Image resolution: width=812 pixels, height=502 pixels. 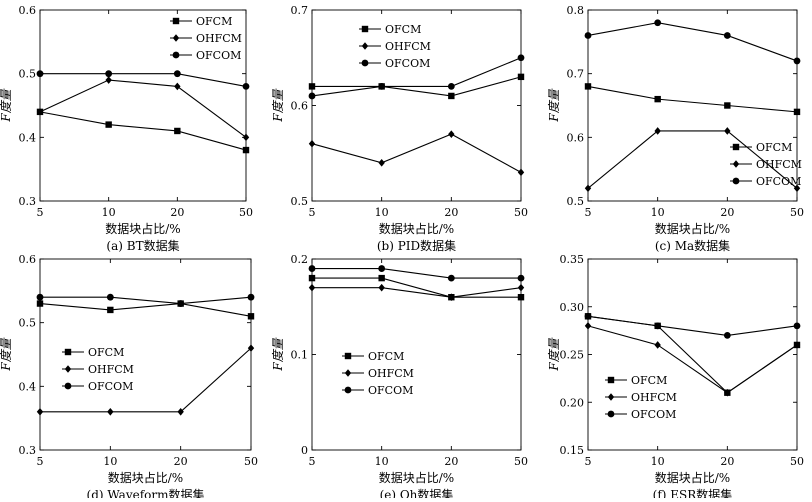 What do you see at coordinates (146, 492) in the screenshot?
I see `chart-caption: (d) Waveform数据集` at bounding box center [146, 492].